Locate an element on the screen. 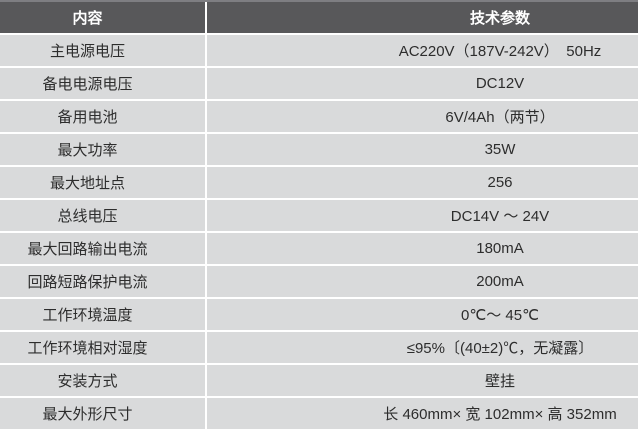 This screenshot has width=643, height=429. table-row: 工作环境温度 0℃～ 45℃ is located at coordinates (319, 314).